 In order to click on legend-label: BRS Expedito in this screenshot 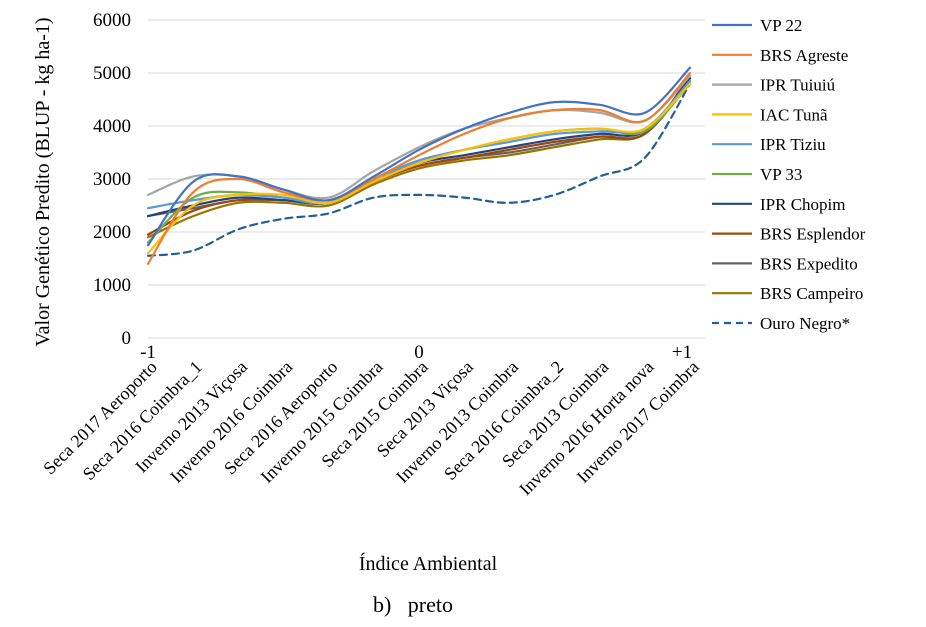, I will do `click(809, 263)`.